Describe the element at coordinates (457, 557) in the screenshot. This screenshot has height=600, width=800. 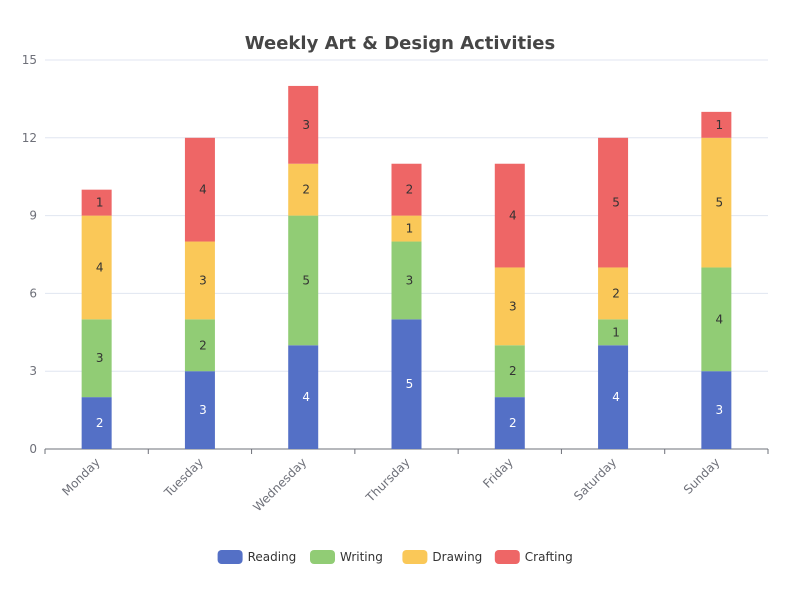
I see `legend-label: Drawing` at that location.